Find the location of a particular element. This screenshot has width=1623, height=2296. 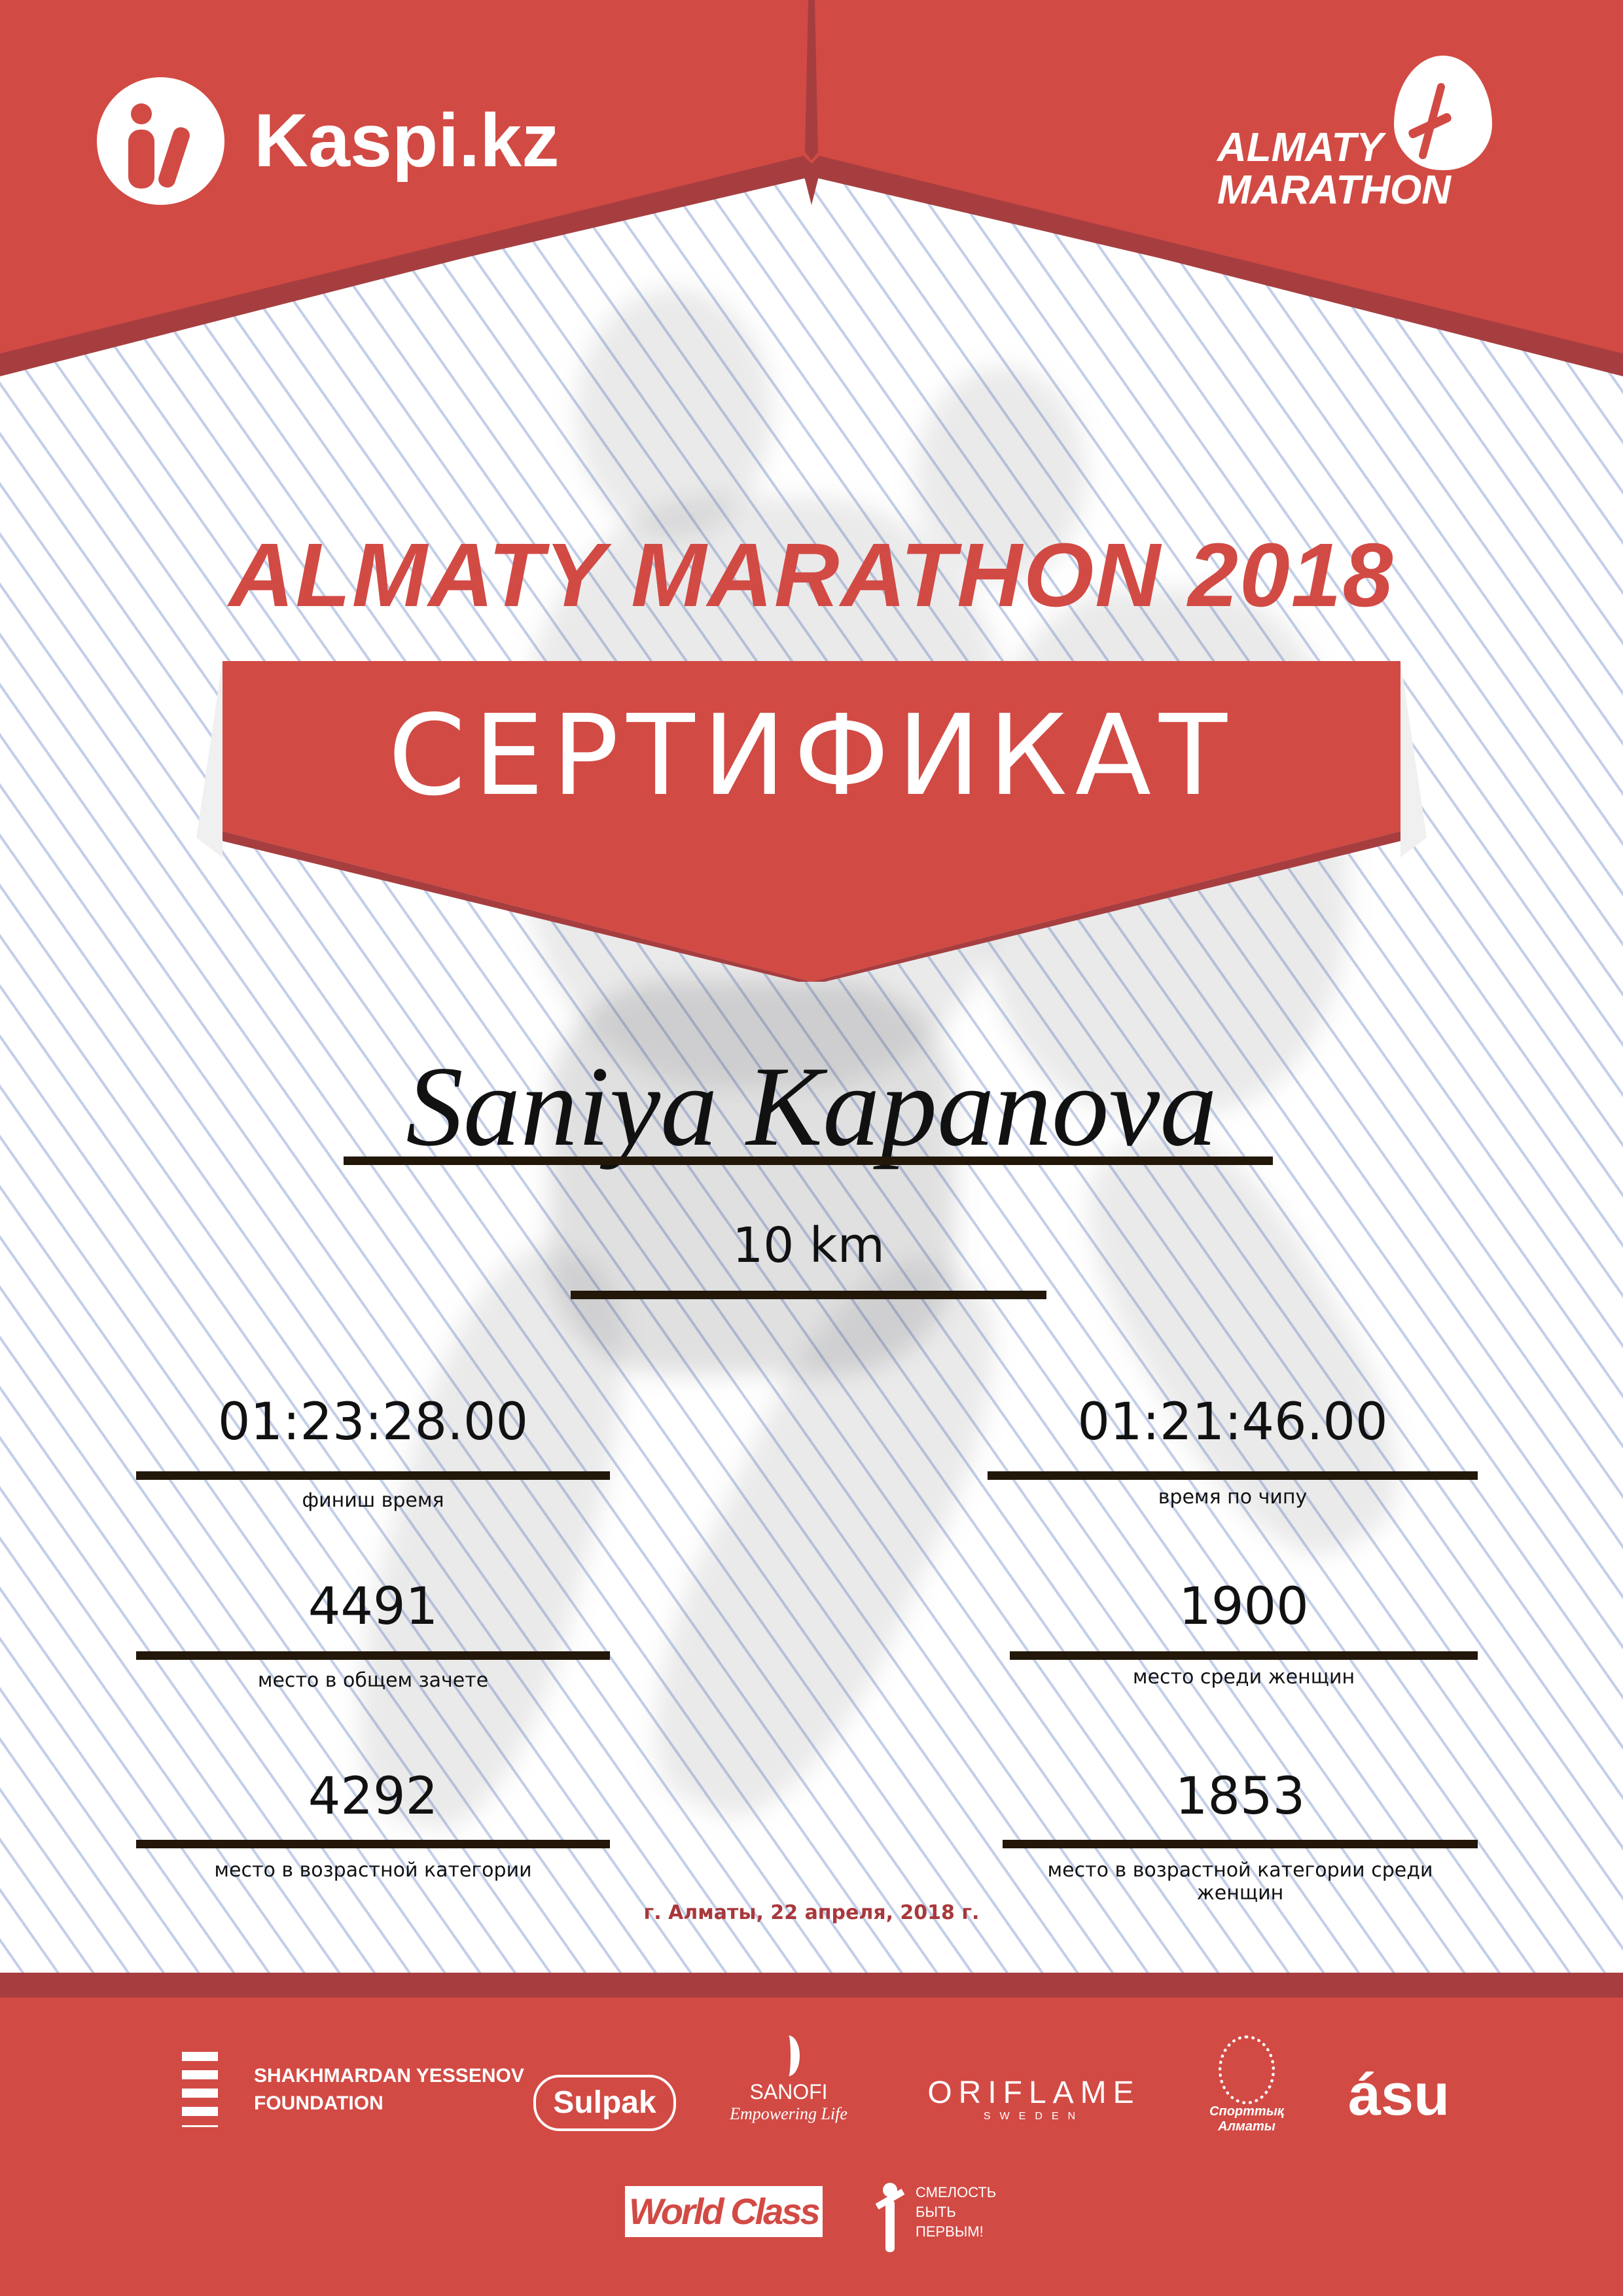

result-value: 1853 is located at coordinates (1240, 1796).